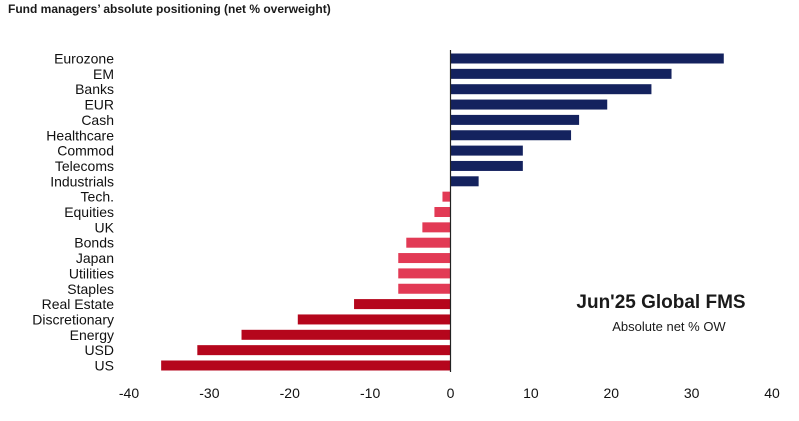 This screenshot has height=421, width=799. Describe the element at coordinates (374, 319) in the screenshot. I see `bar-discretionary` at that location.